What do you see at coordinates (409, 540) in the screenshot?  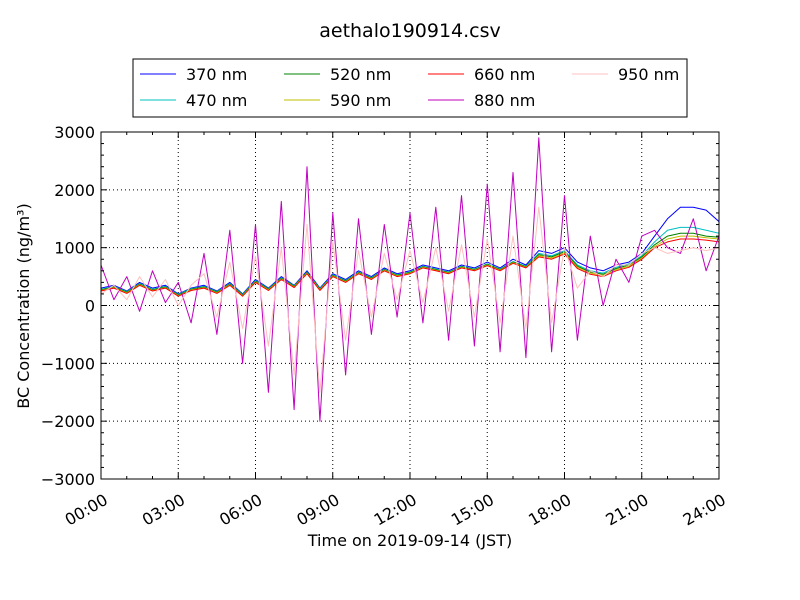 I see `x-axis-label: Time on 2019-09-14 (JST)` at bounding box center [409, 540].